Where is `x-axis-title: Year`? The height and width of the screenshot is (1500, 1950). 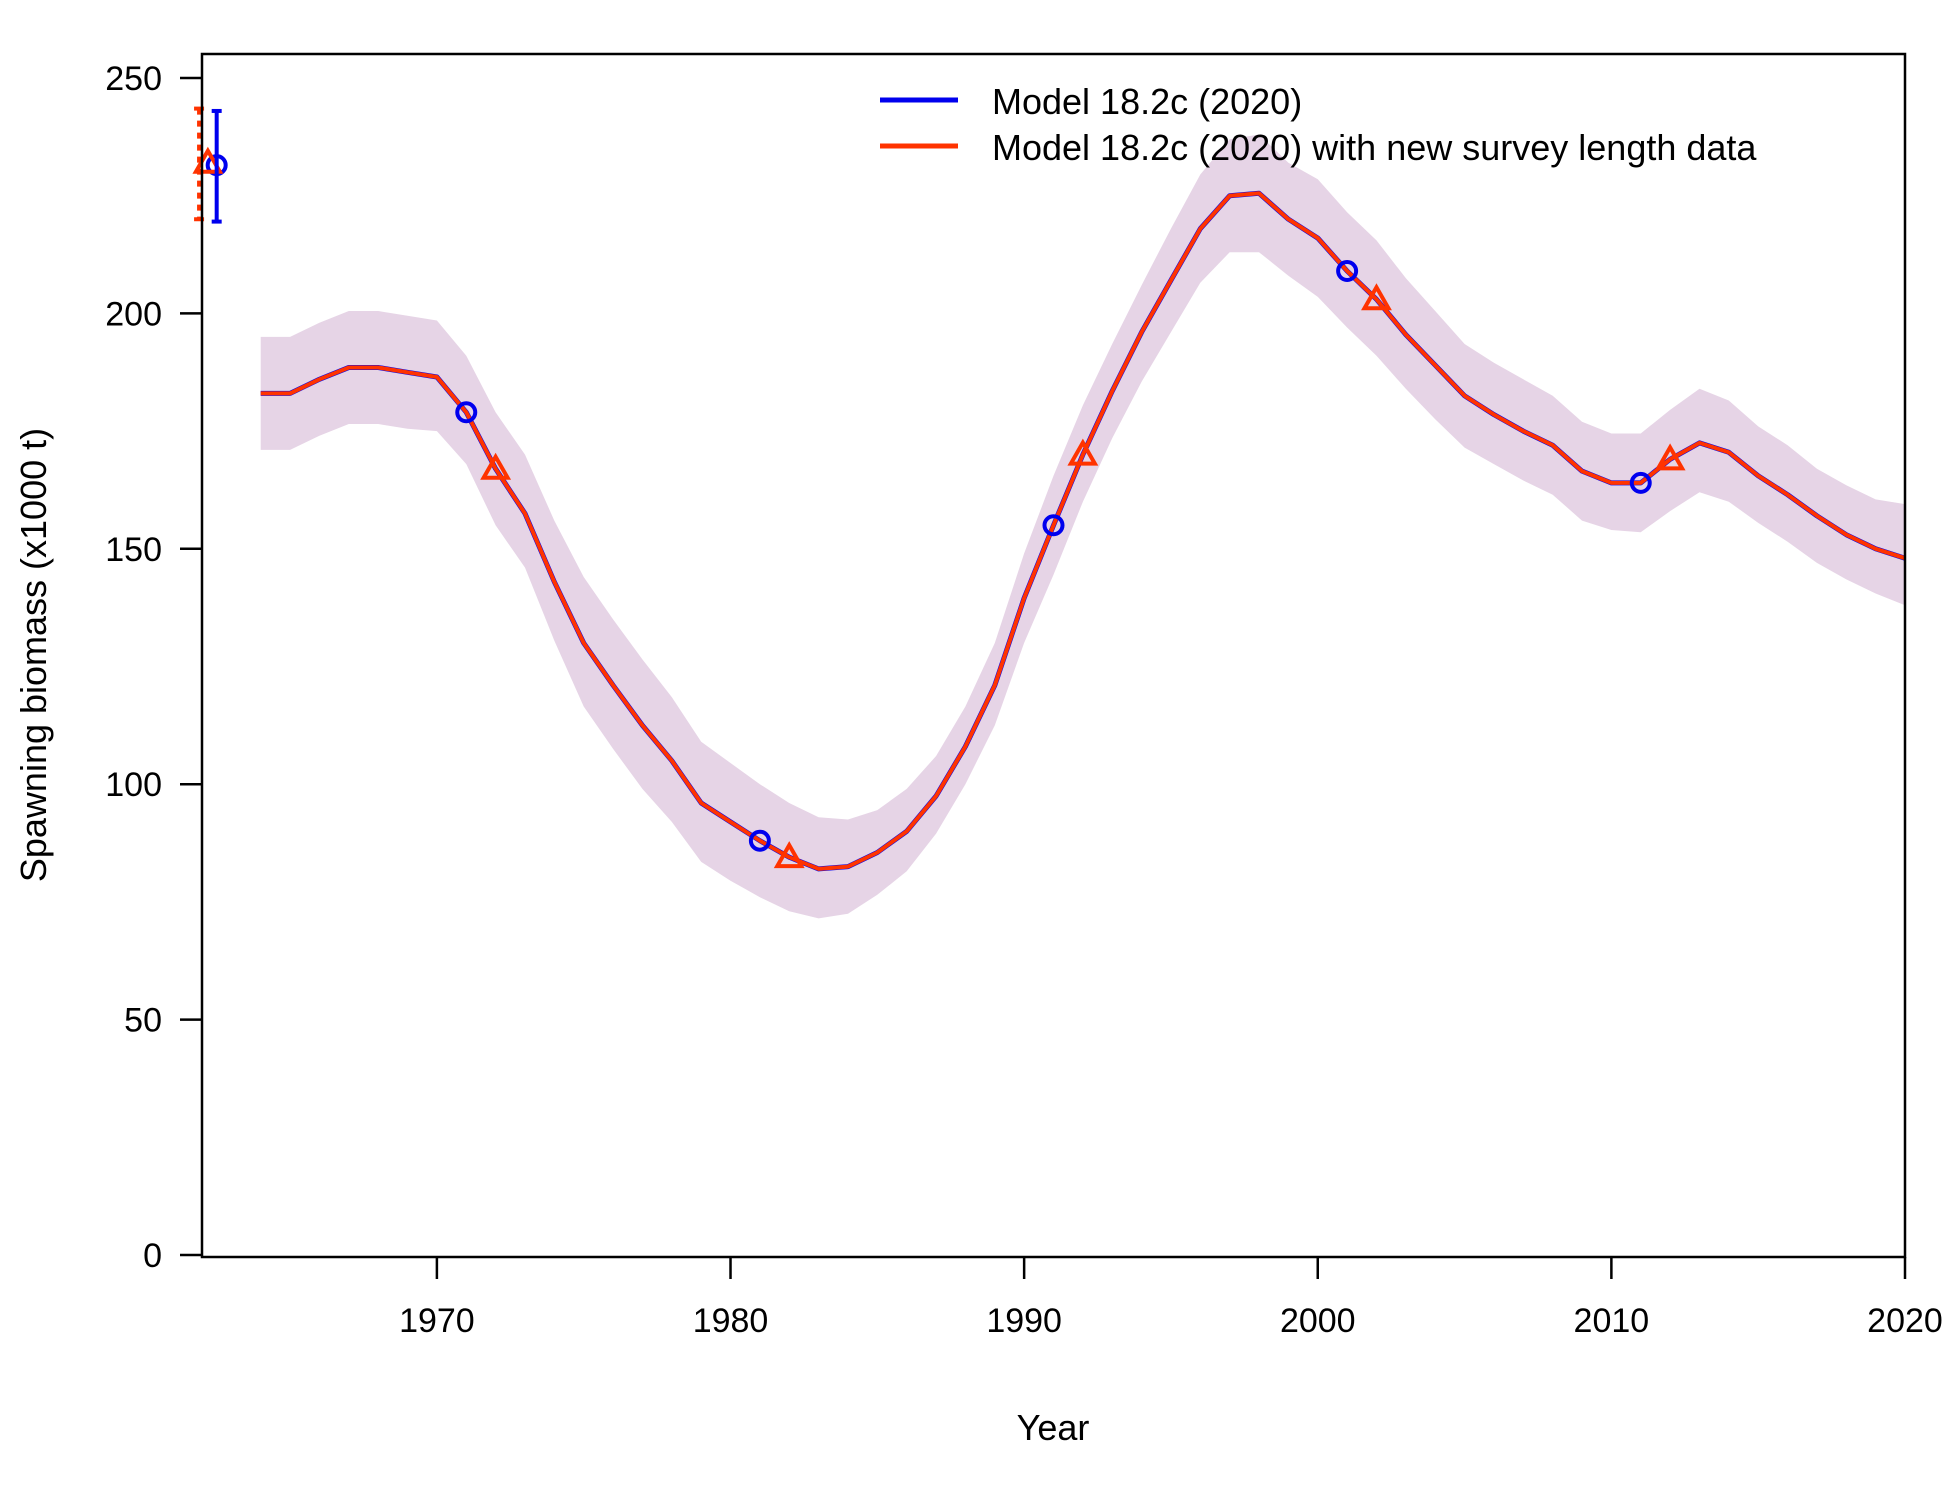
x-axis-title: Year is located at coordinates (1053, 1427).